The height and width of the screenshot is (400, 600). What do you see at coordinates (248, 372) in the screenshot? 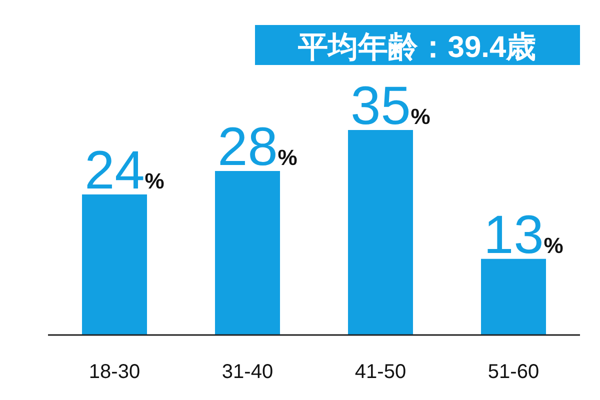
I see `x-tick-label: 31-40` at bounding box center [248, 372].